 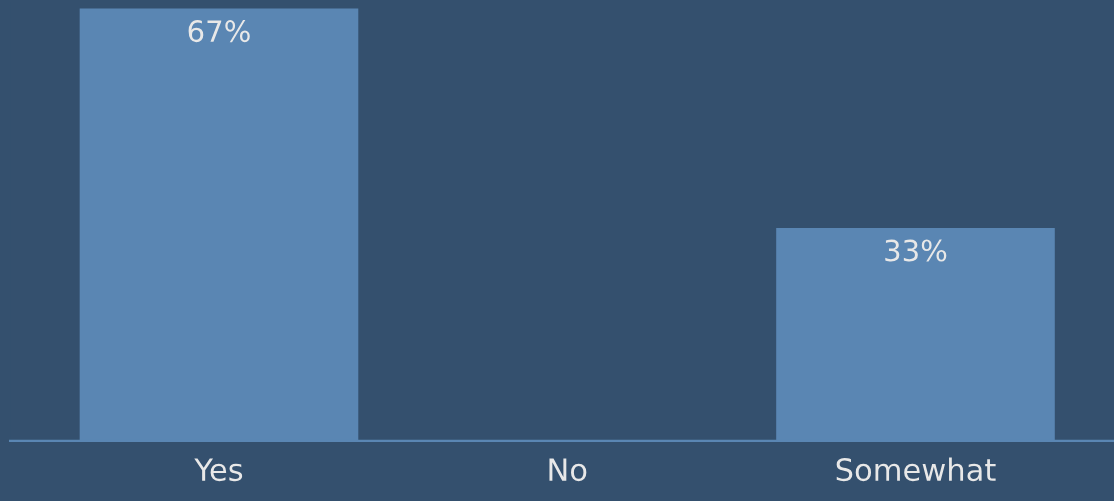 What do you see at coordinates (568, 470) in the screenshot?
I see `x-tick-label: No` at bounding box center [568, 470].